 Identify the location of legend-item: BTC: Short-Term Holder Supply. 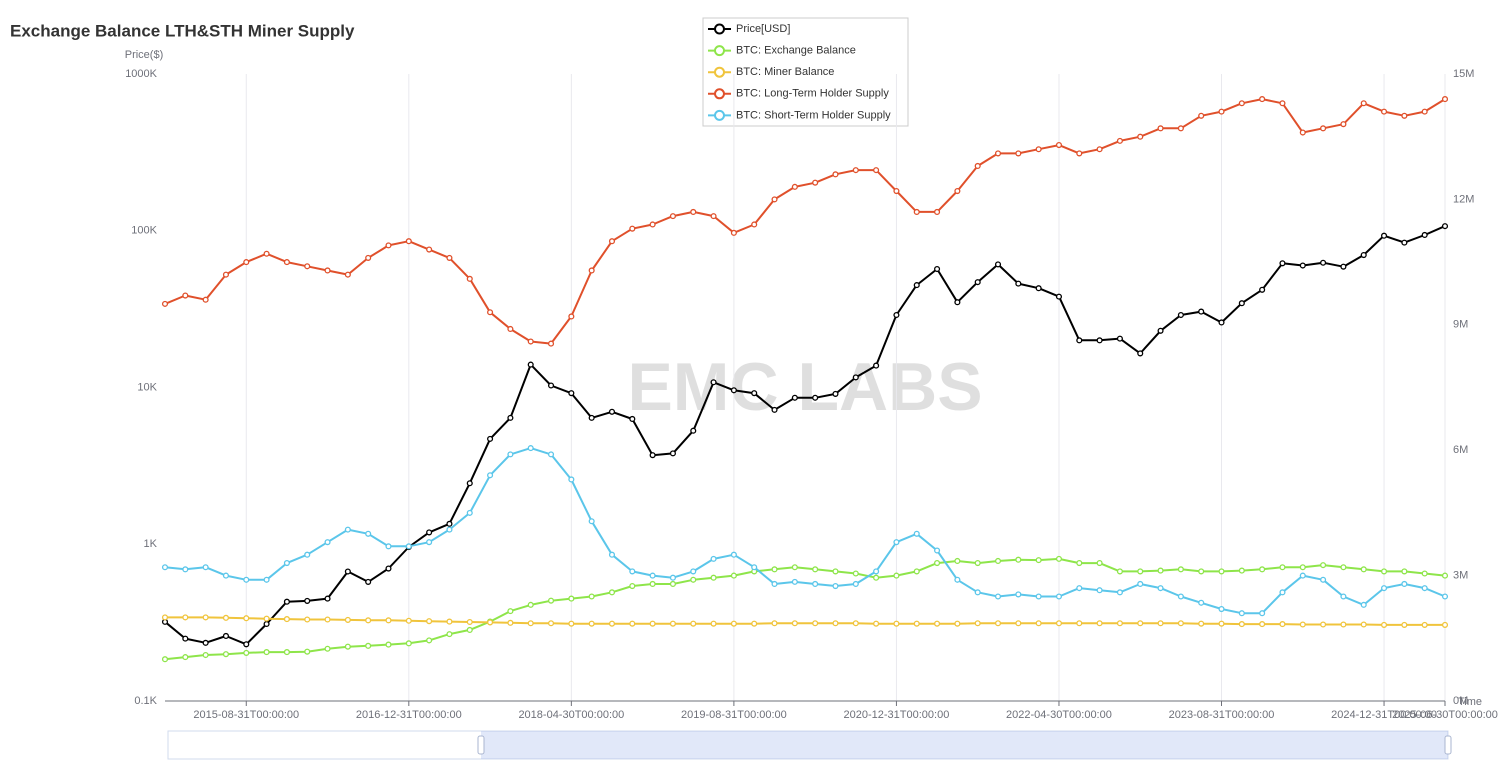
(799, 115).